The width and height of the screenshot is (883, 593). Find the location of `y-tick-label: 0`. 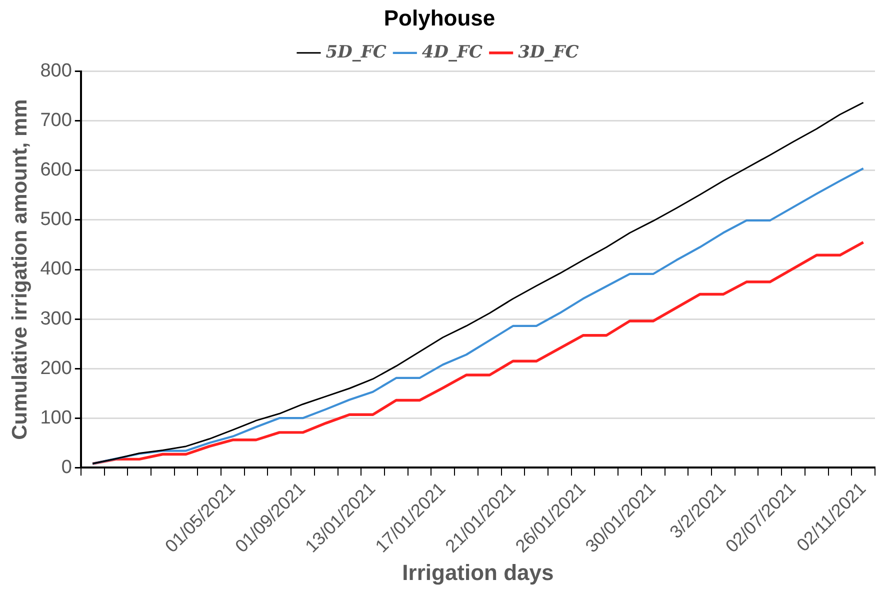

y-tick-label: 0 is located at coordinates (66, 467).